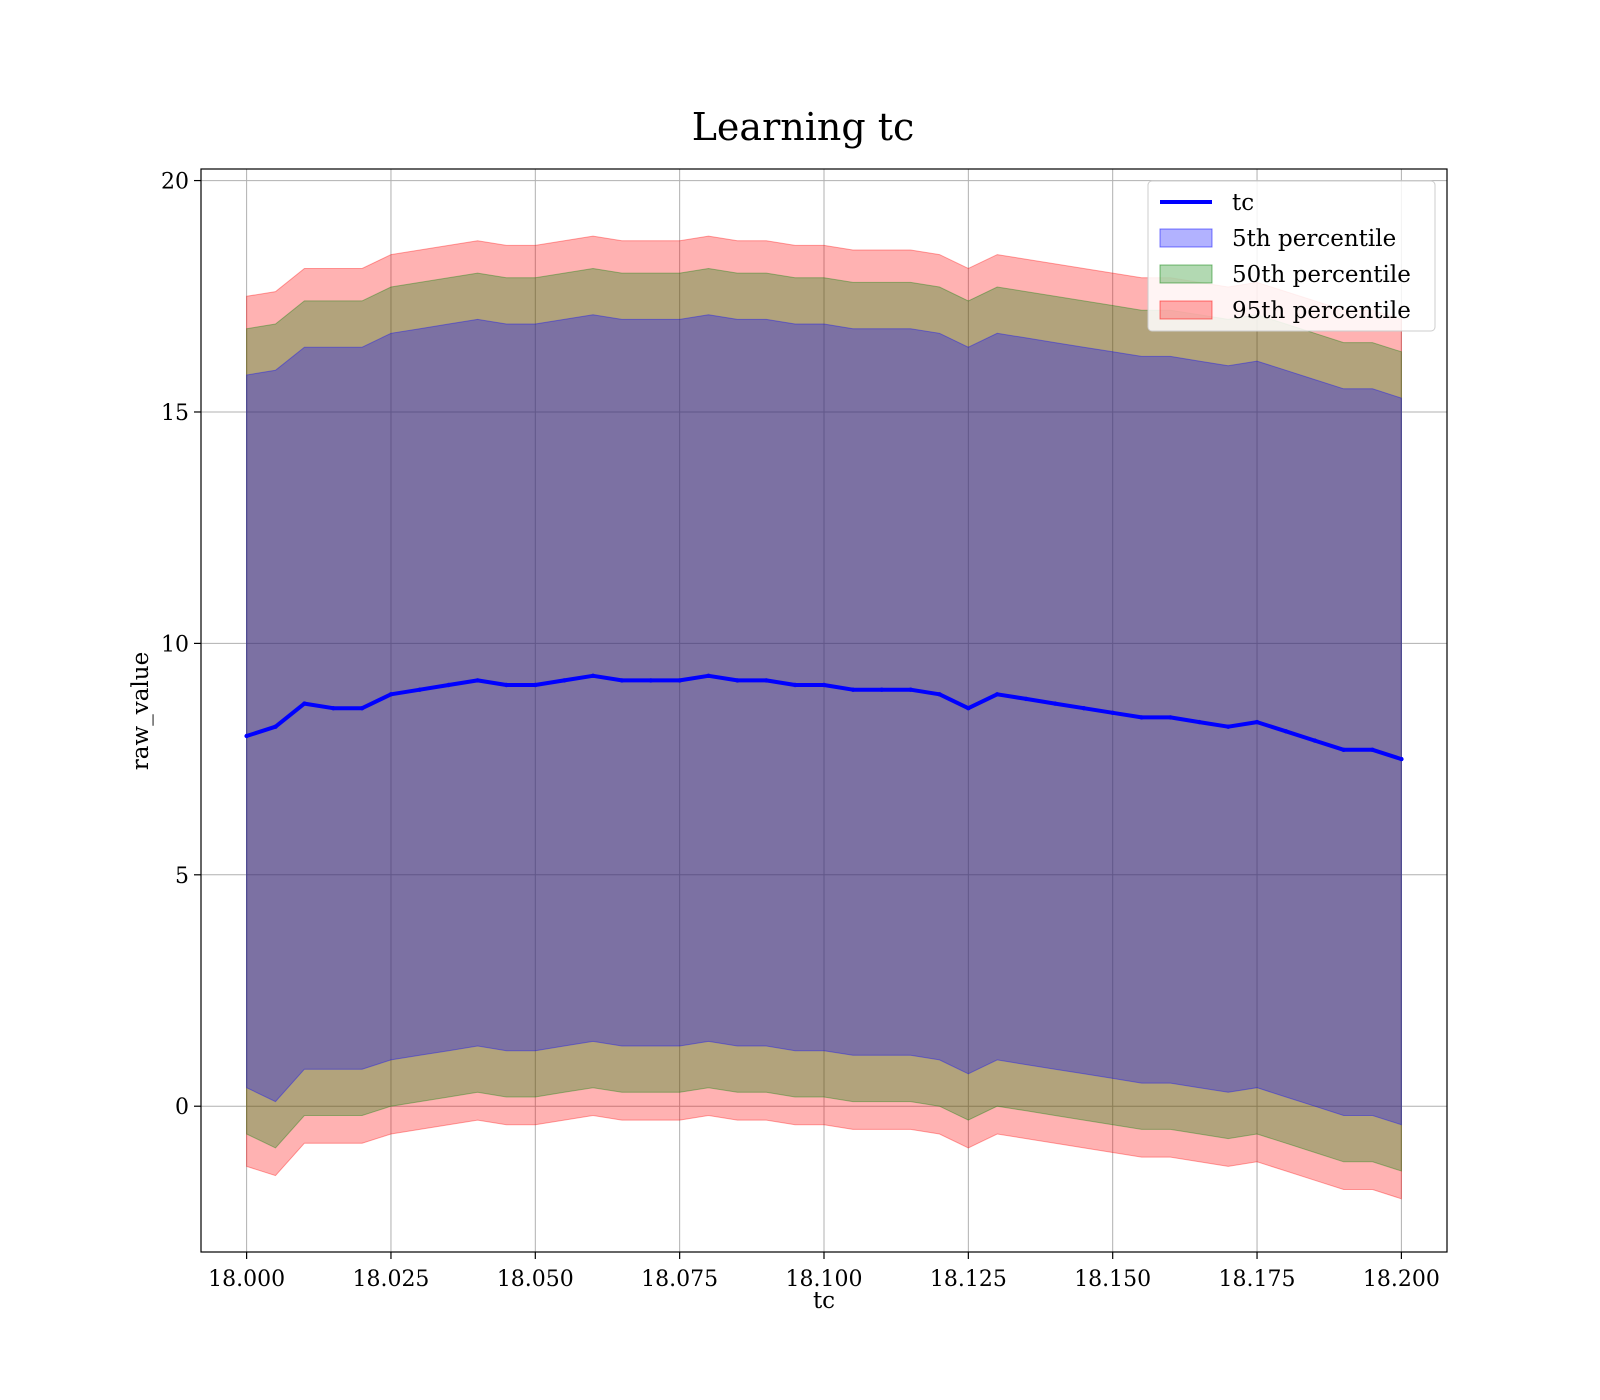  What do you see at coordinates (968, 1279) in the screenshot?
I see `x-tick-label: 18.125` at bounding box center [968, 1279].